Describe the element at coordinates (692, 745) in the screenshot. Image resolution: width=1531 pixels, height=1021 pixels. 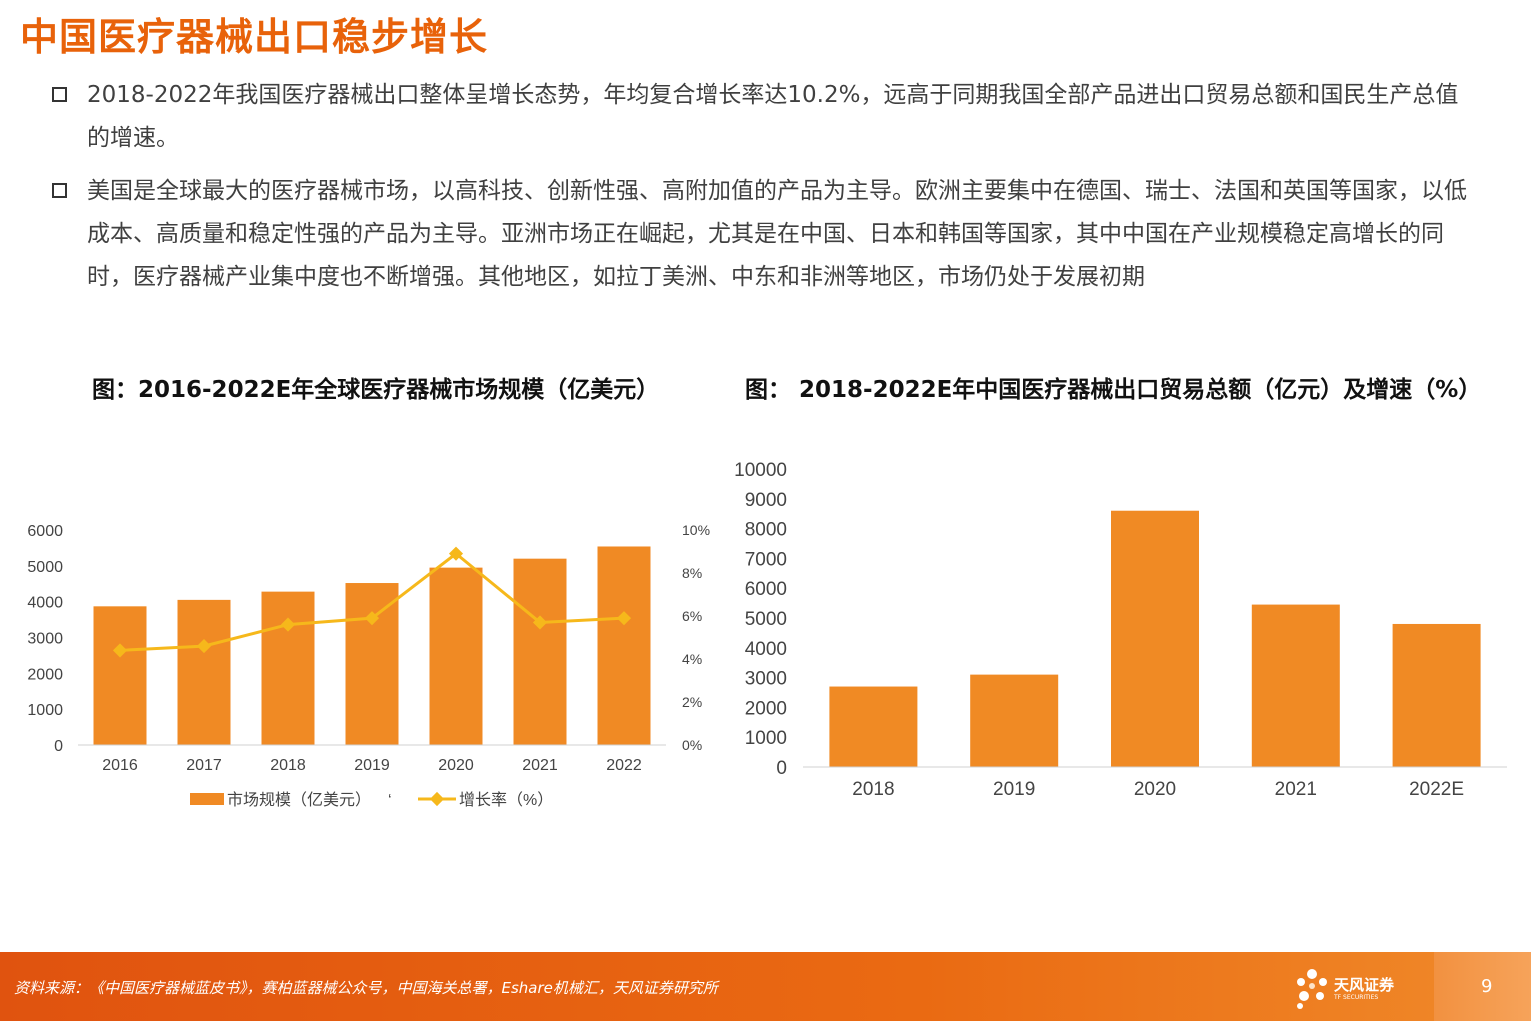
I see `y2-axis-tick-label: 0%` at that location.